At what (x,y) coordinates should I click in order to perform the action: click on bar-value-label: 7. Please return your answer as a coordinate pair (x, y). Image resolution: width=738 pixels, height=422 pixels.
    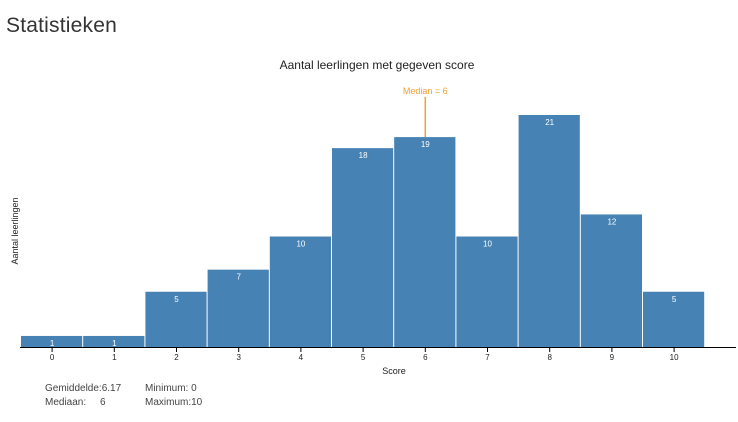
    Looking at the image, I should click on (238, 277).